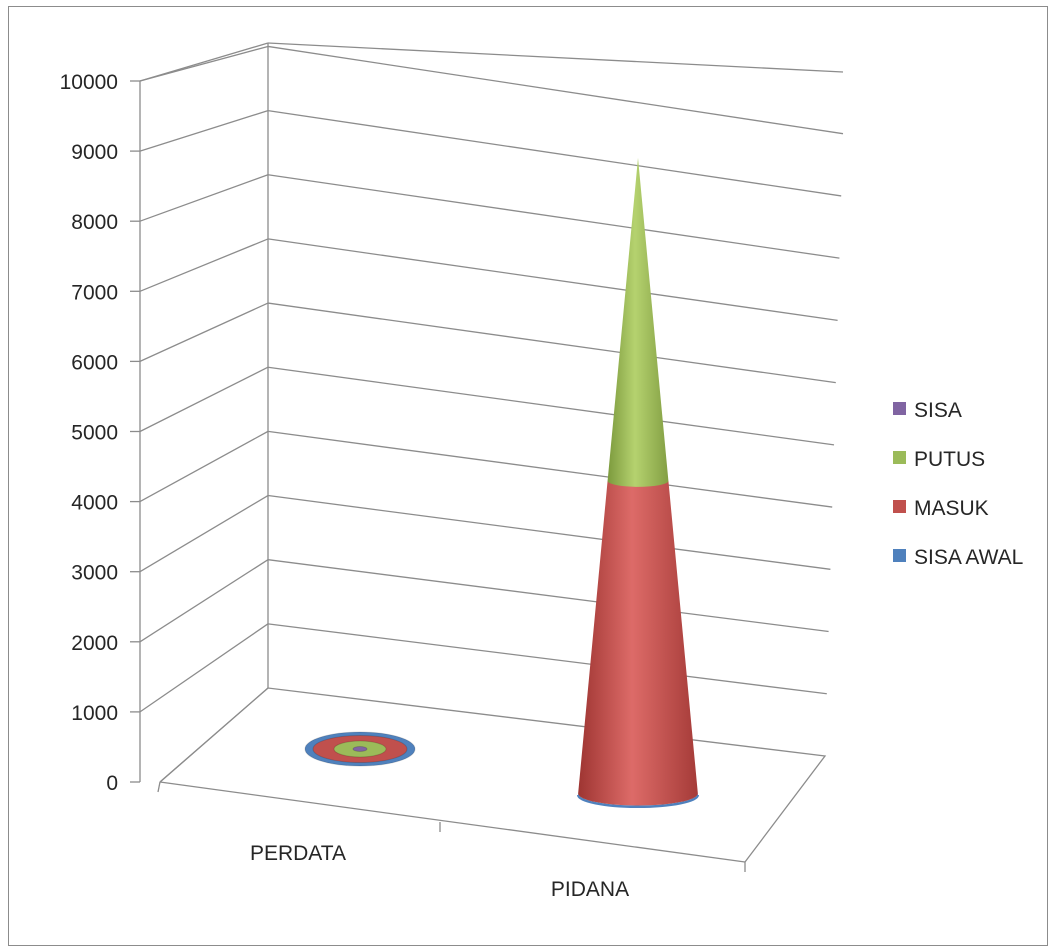 Image resolution: width=1054 pixels, height=950 pixels. What do you see at coordinates (360, 749) in the screenshot?
I see `cone-segment-perdata` at bounding box center [360, 749].